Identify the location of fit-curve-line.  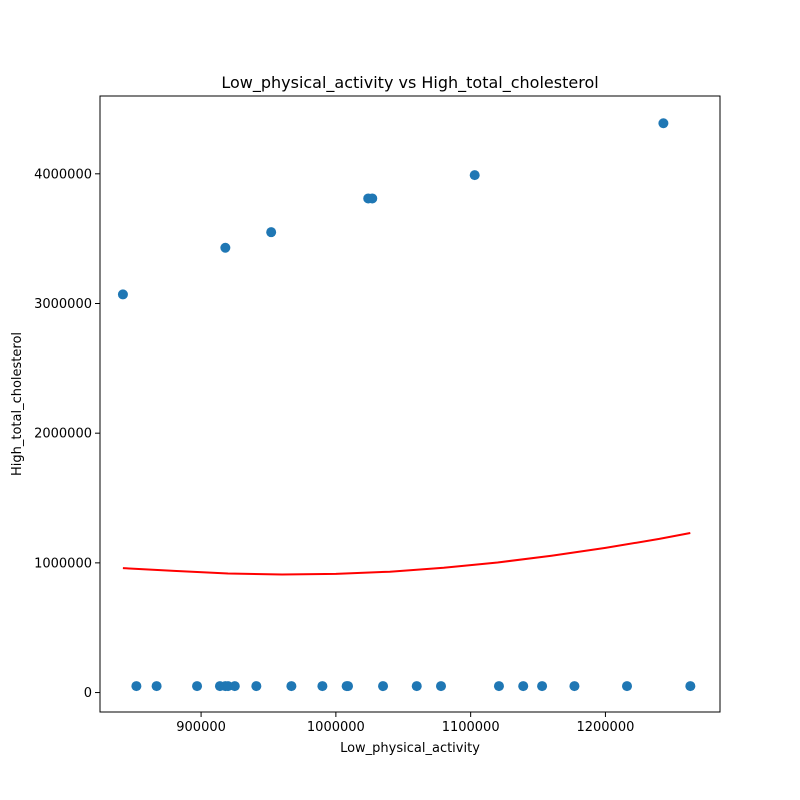
(406, 554).